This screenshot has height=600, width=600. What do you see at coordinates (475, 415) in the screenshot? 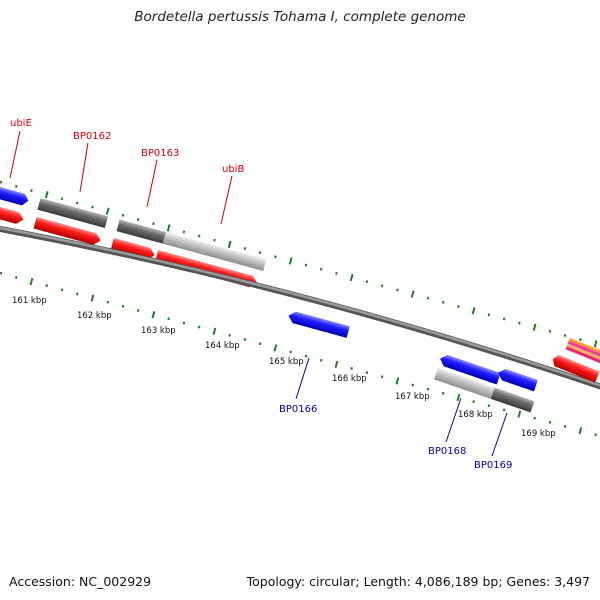
I see `tick-label: 168 kbp` at bounding box center [475, 415].